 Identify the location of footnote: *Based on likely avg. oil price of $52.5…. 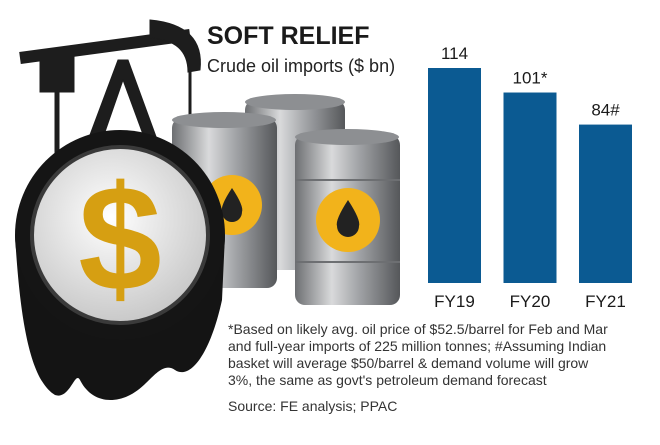
(418, 354).